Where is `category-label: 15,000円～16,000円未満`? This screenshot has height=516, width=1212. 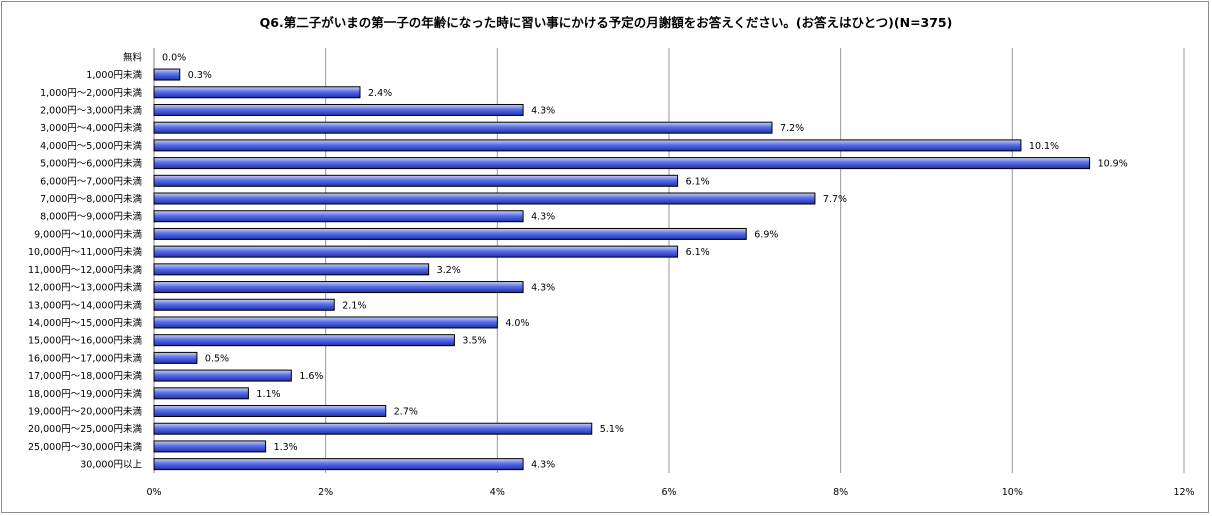 category-label: 15,000円～16,000円未満 is located at coordinates (85, 341).